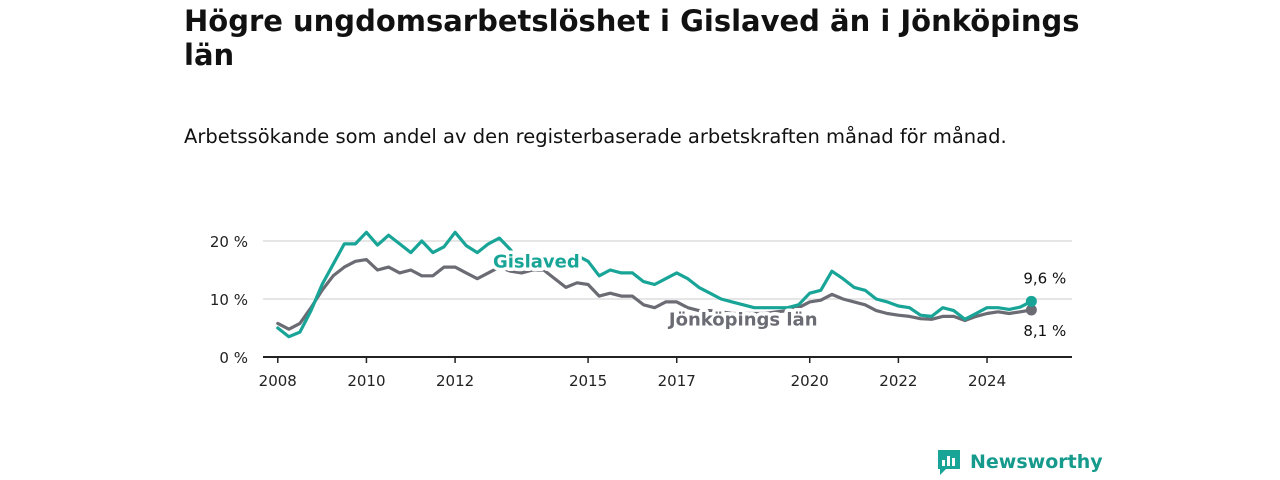 The image size is (1280, 480). I want to click on x-tick-label: 2017, so click(677, 381).